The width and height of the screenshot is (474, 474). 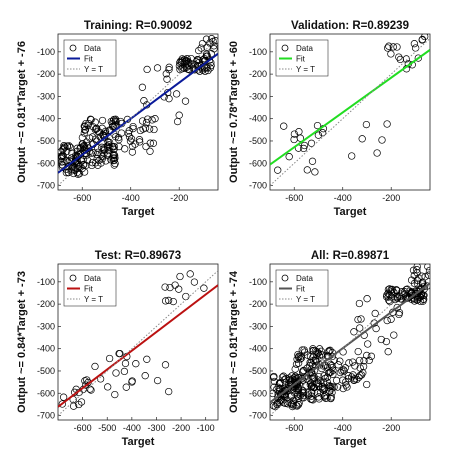 I want to click on chart-title: Training: R=0.90092, so click(x=138, y=26).